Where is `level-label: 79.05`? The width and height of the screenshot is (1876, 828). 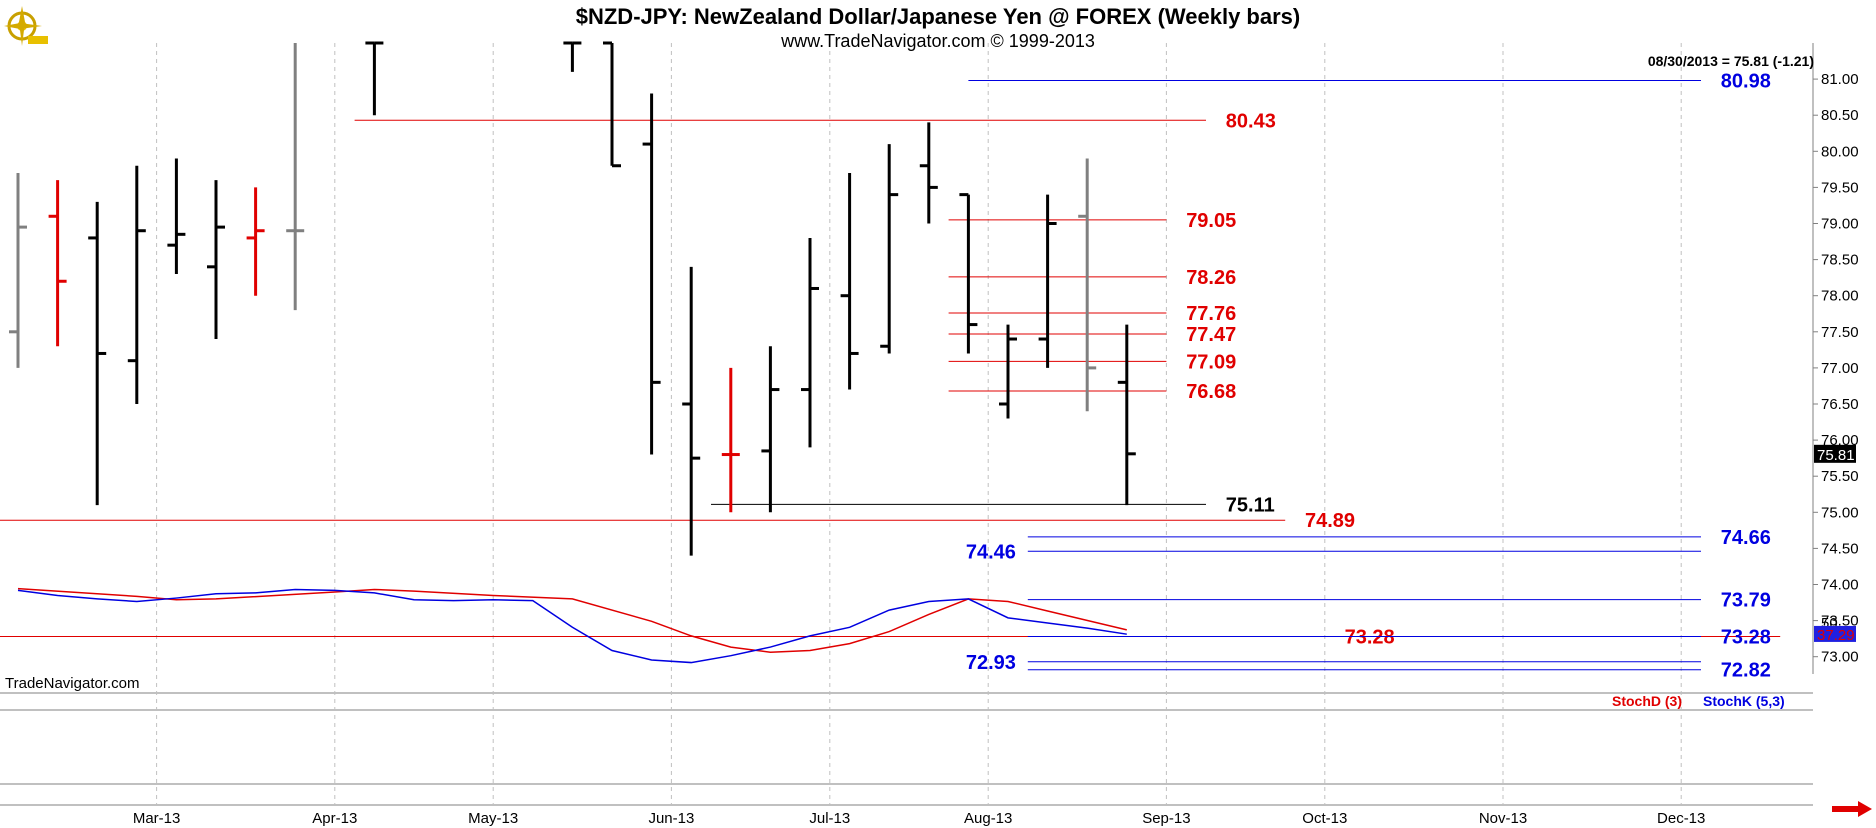 level-label: 79.05 is located at coordinates (1211, 221).